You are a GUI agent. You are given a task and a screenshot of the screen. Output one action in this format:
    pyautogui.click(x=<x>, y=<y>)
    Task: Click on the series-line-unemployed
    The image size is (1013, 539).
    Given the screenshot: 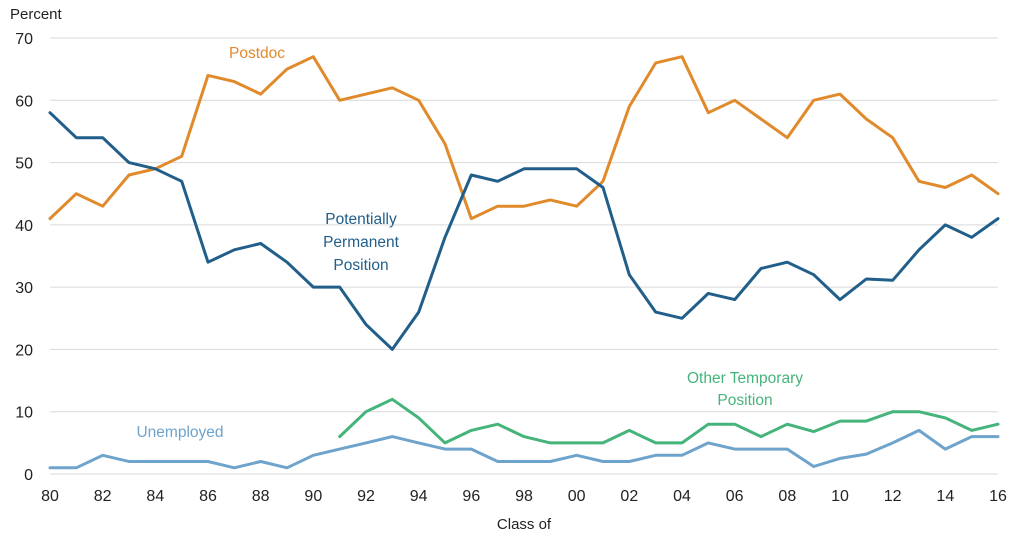 What is the action you would take?
    pyautogui.click(x=524, y=449)
    